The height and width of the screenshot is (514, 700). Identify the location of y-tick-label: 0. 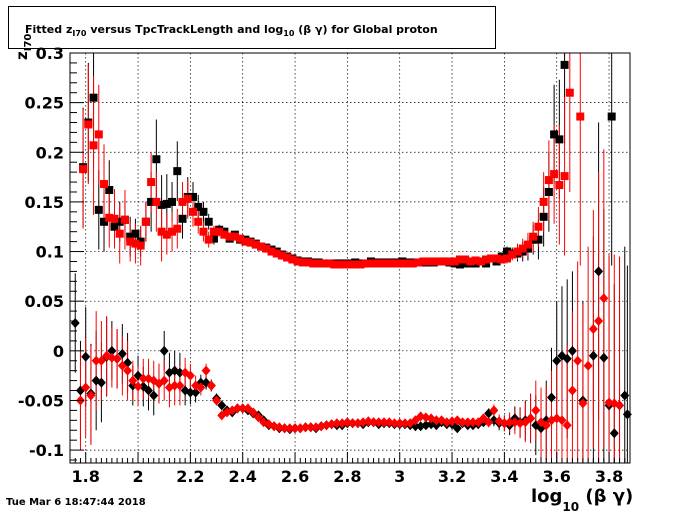
(58, 351).